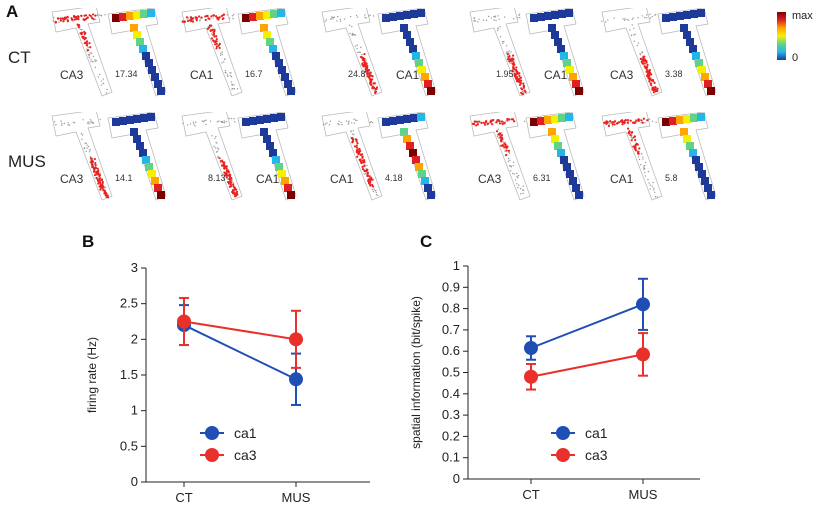 The height and width of the screenshot is (506, 815). What do you see at coordinates (134, 267) in the screenshot?
I see `y-tick-label: 3` at bounding box center [134, 267].